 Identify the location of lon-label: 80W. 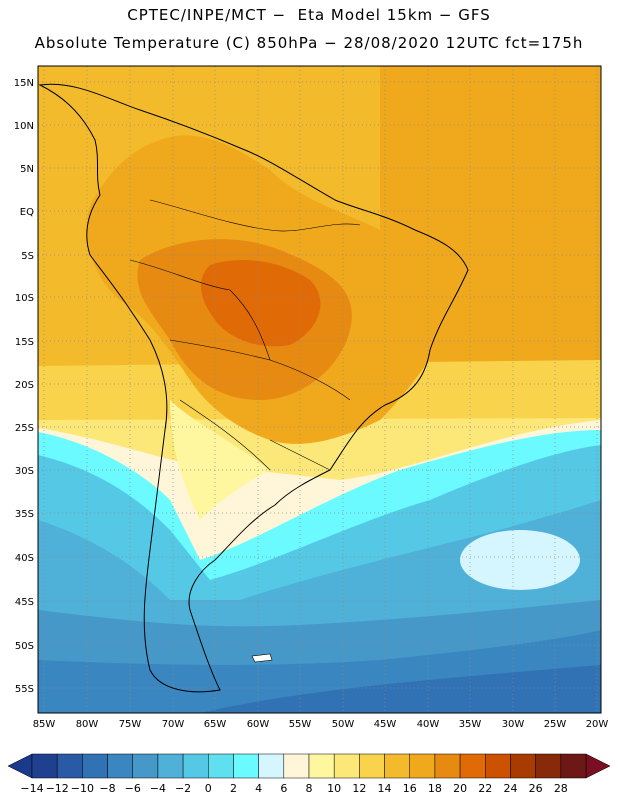
(87, 724).